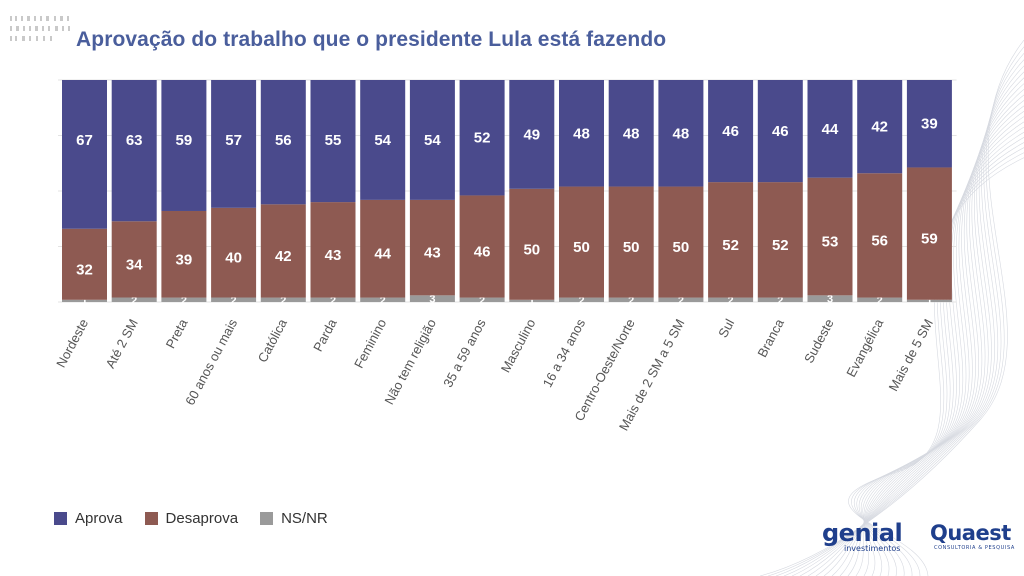 Image resolution: width=1024 pixels, height=576 pixels. I want to click on data-label-aprova-12: 48, so click(681, 133).